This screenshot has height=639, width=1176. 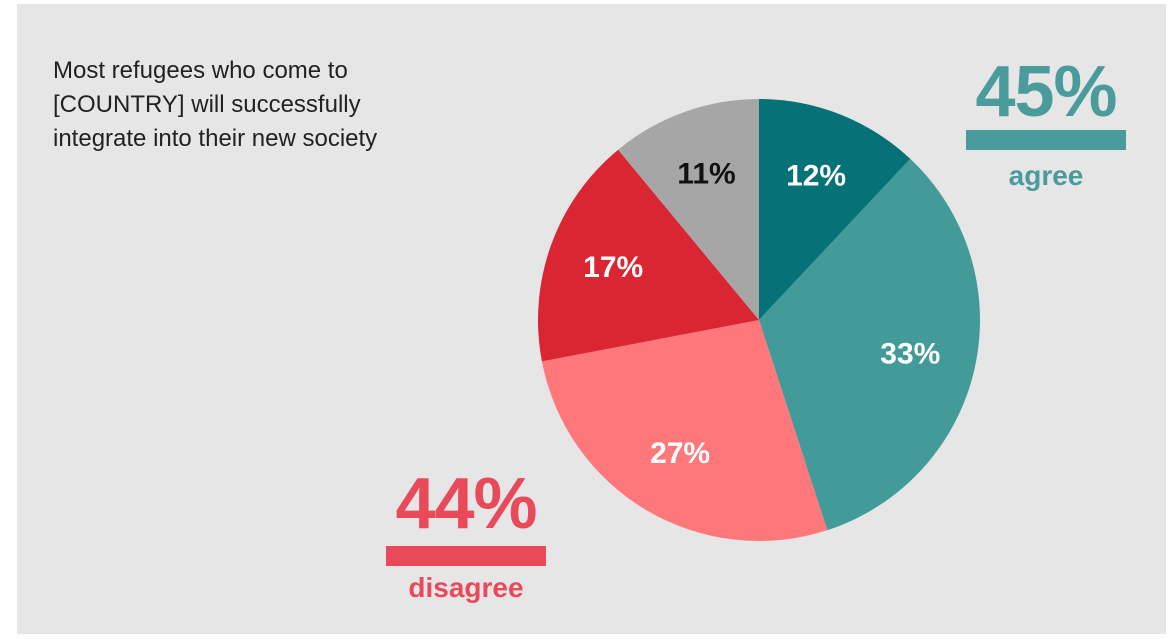 What do you see at coordinates (1046, 92) in the screenshot?
I see `agree-percent: 45%` at bounding box center [1046, 92].